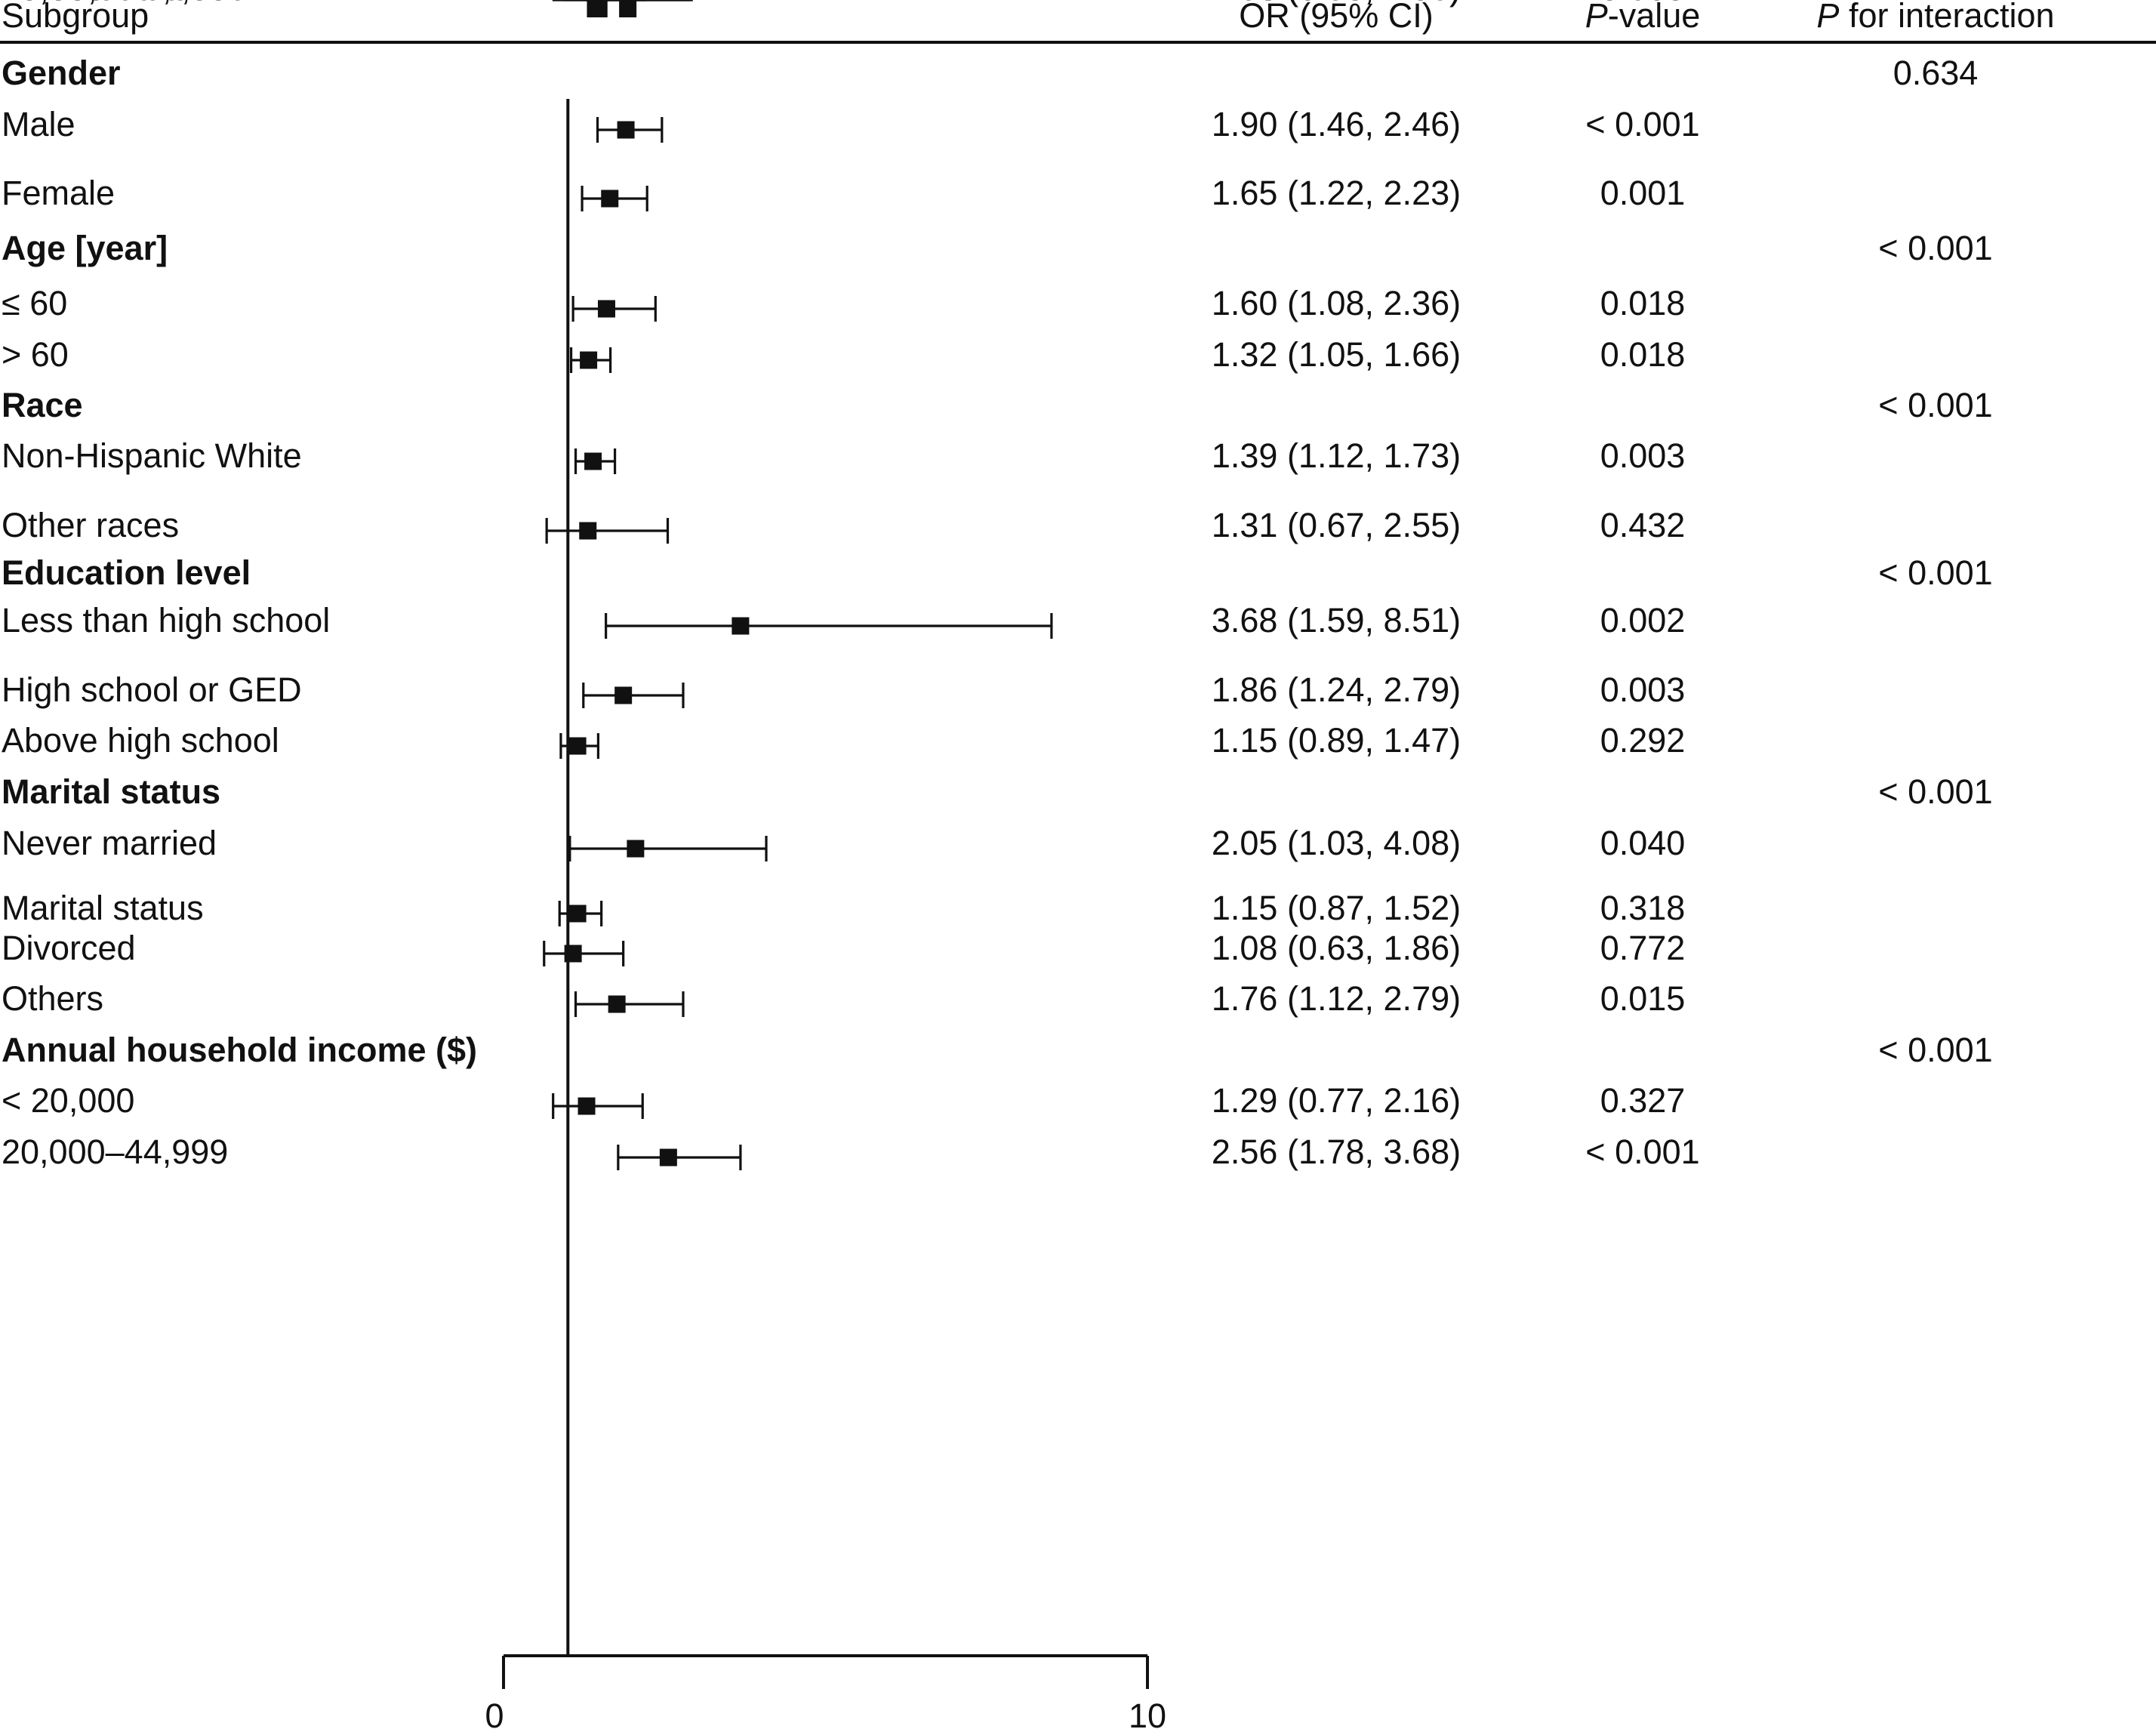 This screenshot has width=2156, height=1729. I want to click on header-or-ci: OR (95% CI), so click(1336, 17).